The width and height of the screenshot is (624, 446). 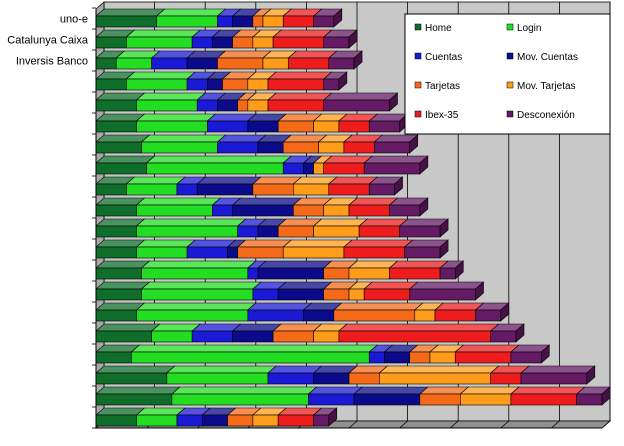 What do you see at coordinates (52, 62) in the screenshot?
I see `category-label: Inversis Banco` at bounding box center [52, 62].